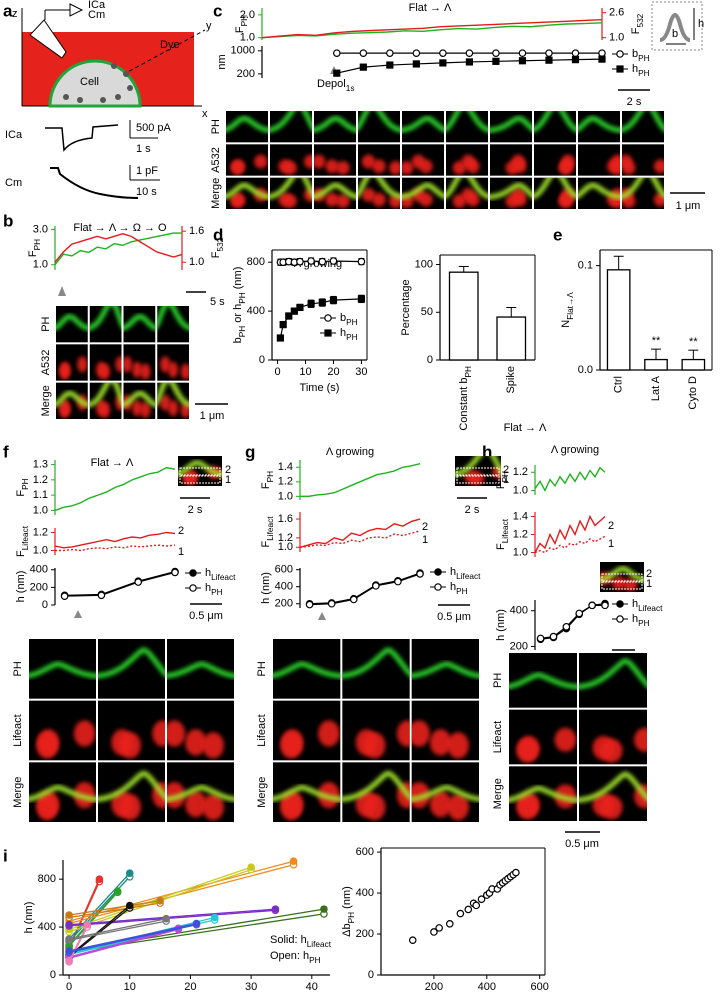 Image resolution: width=723 pixels, height=997 pixels. Describe the element at coordinates (347, 929) in the screenshot. I see `text-part: Δb` at that location.